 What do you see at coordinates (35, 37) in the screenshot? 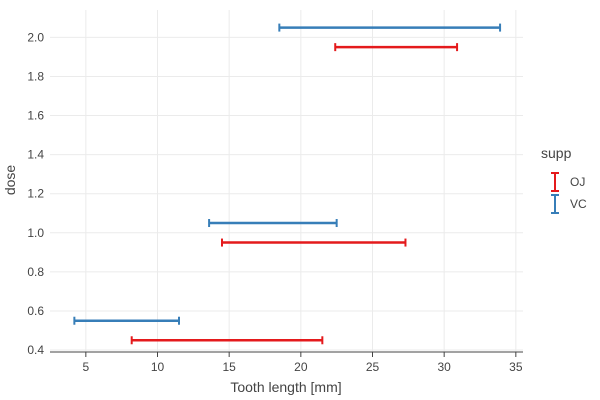
I see `y-tick-label: 2.0` at bounding box center [35, 37].